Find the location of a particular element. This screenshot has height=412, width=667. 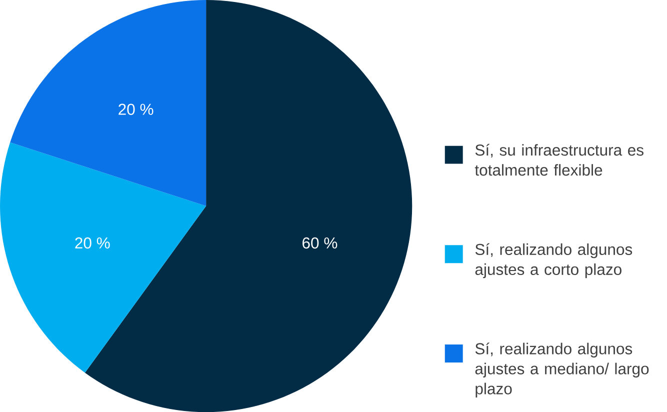

legend-label: Sí, realizando algunos ajustes a mediano/ largo plazo is located at coordinates (562, 370).